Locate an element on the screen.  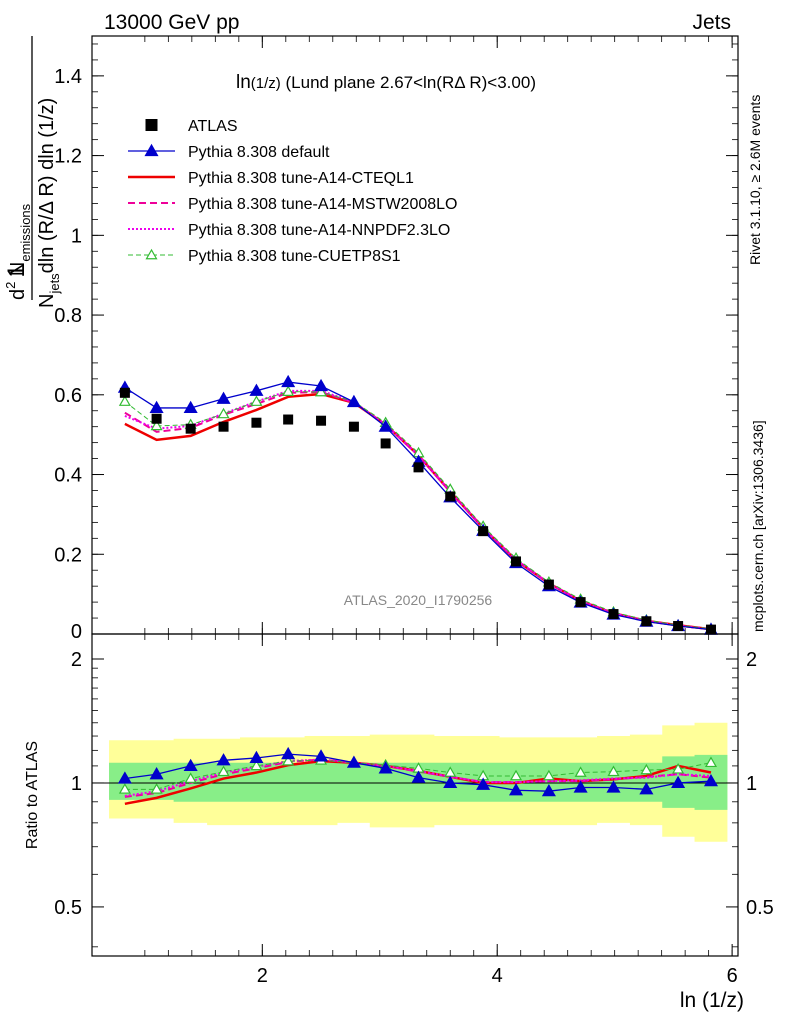
mcplots-credit: mcplots.cern.ch [arXiv:1306.3436] is located at coordinates (758, 526).